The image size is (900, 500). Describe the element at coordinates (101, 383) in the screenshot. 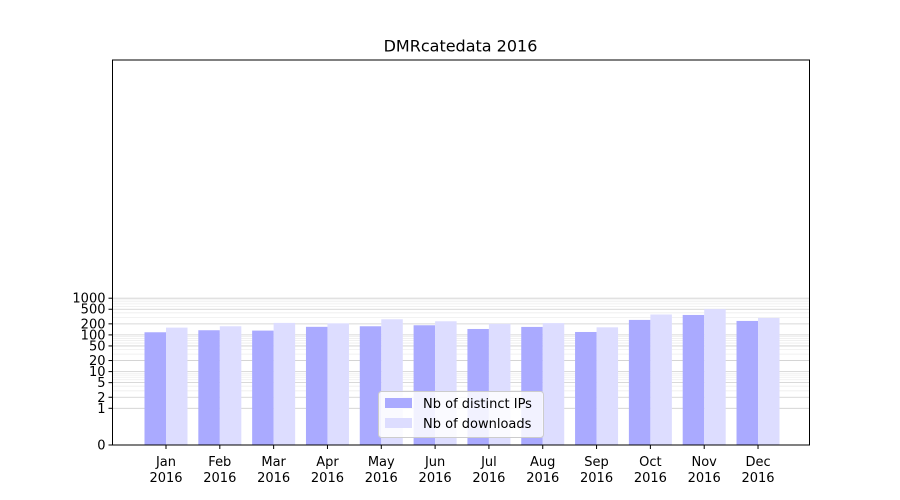

I see `y-tick-label: 5` at that location.